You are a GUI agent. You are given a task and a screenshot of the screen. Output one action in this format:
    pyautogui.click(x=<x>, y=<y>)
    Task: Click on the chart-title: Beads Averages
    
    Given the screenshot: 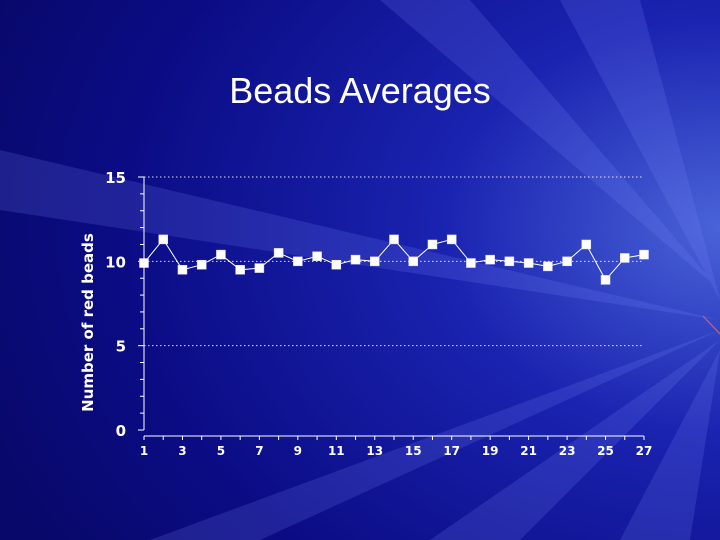 What is the action you would take?
    pyautogui.click(x=360, y=90)
    